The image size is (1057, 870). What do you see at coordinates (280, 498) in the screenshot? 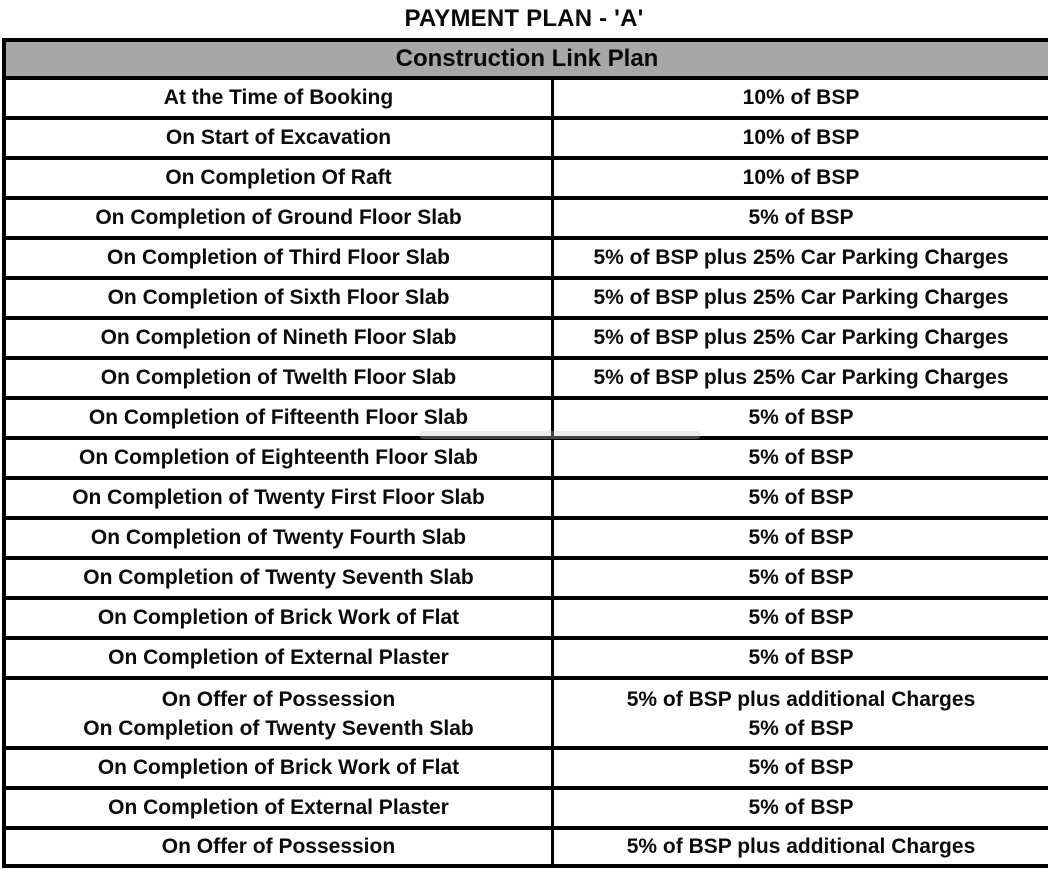
I see `milestone-cell: On Completion of Twenty First Floor Slab` at bounding box center [280, 498].